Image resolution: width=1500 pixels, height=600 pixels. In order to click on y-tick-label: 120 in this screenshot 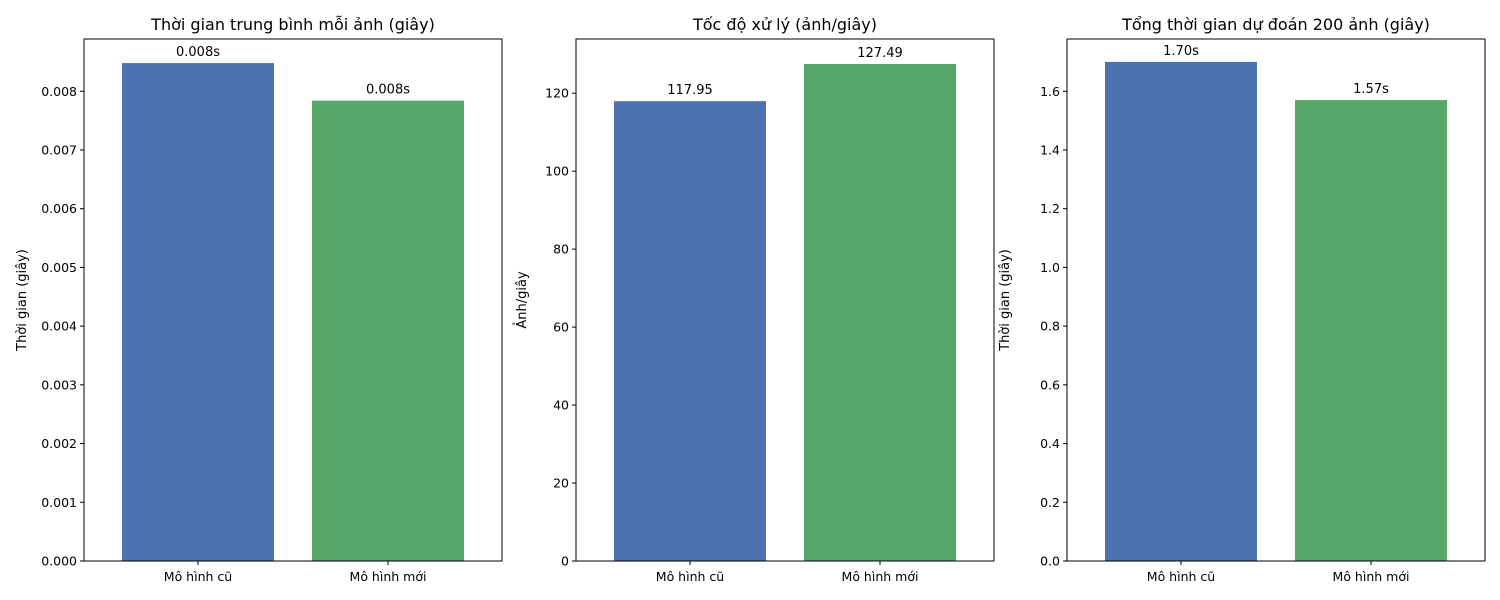, I will do `click(557, 93)`.